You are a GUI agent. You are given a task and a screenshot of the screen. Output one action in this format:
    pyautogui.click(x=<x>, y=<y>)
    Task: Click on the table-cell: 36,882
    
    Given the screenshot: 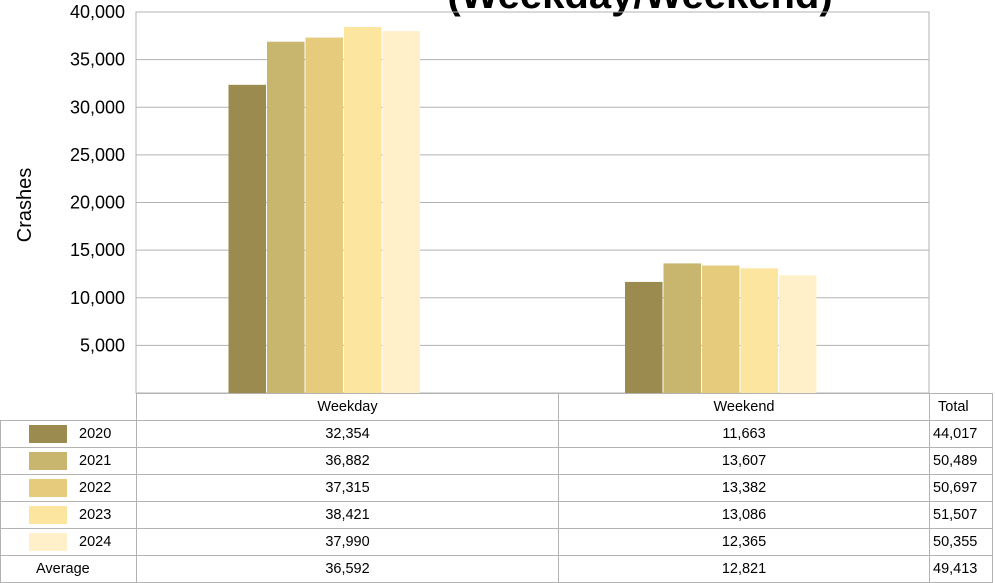 What is the action you would take?
    pyautogui.click(x=347, y=461)
    